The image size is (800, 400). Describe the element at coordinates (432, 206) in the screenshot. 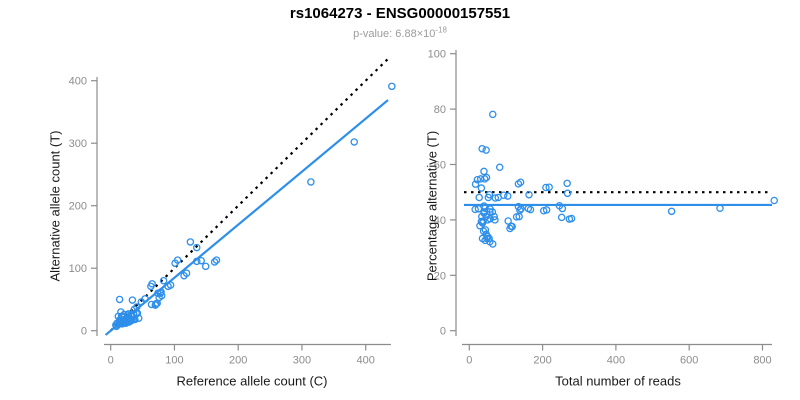

I see `right-plot-y-label: Percentage alternative (T)` at that location.